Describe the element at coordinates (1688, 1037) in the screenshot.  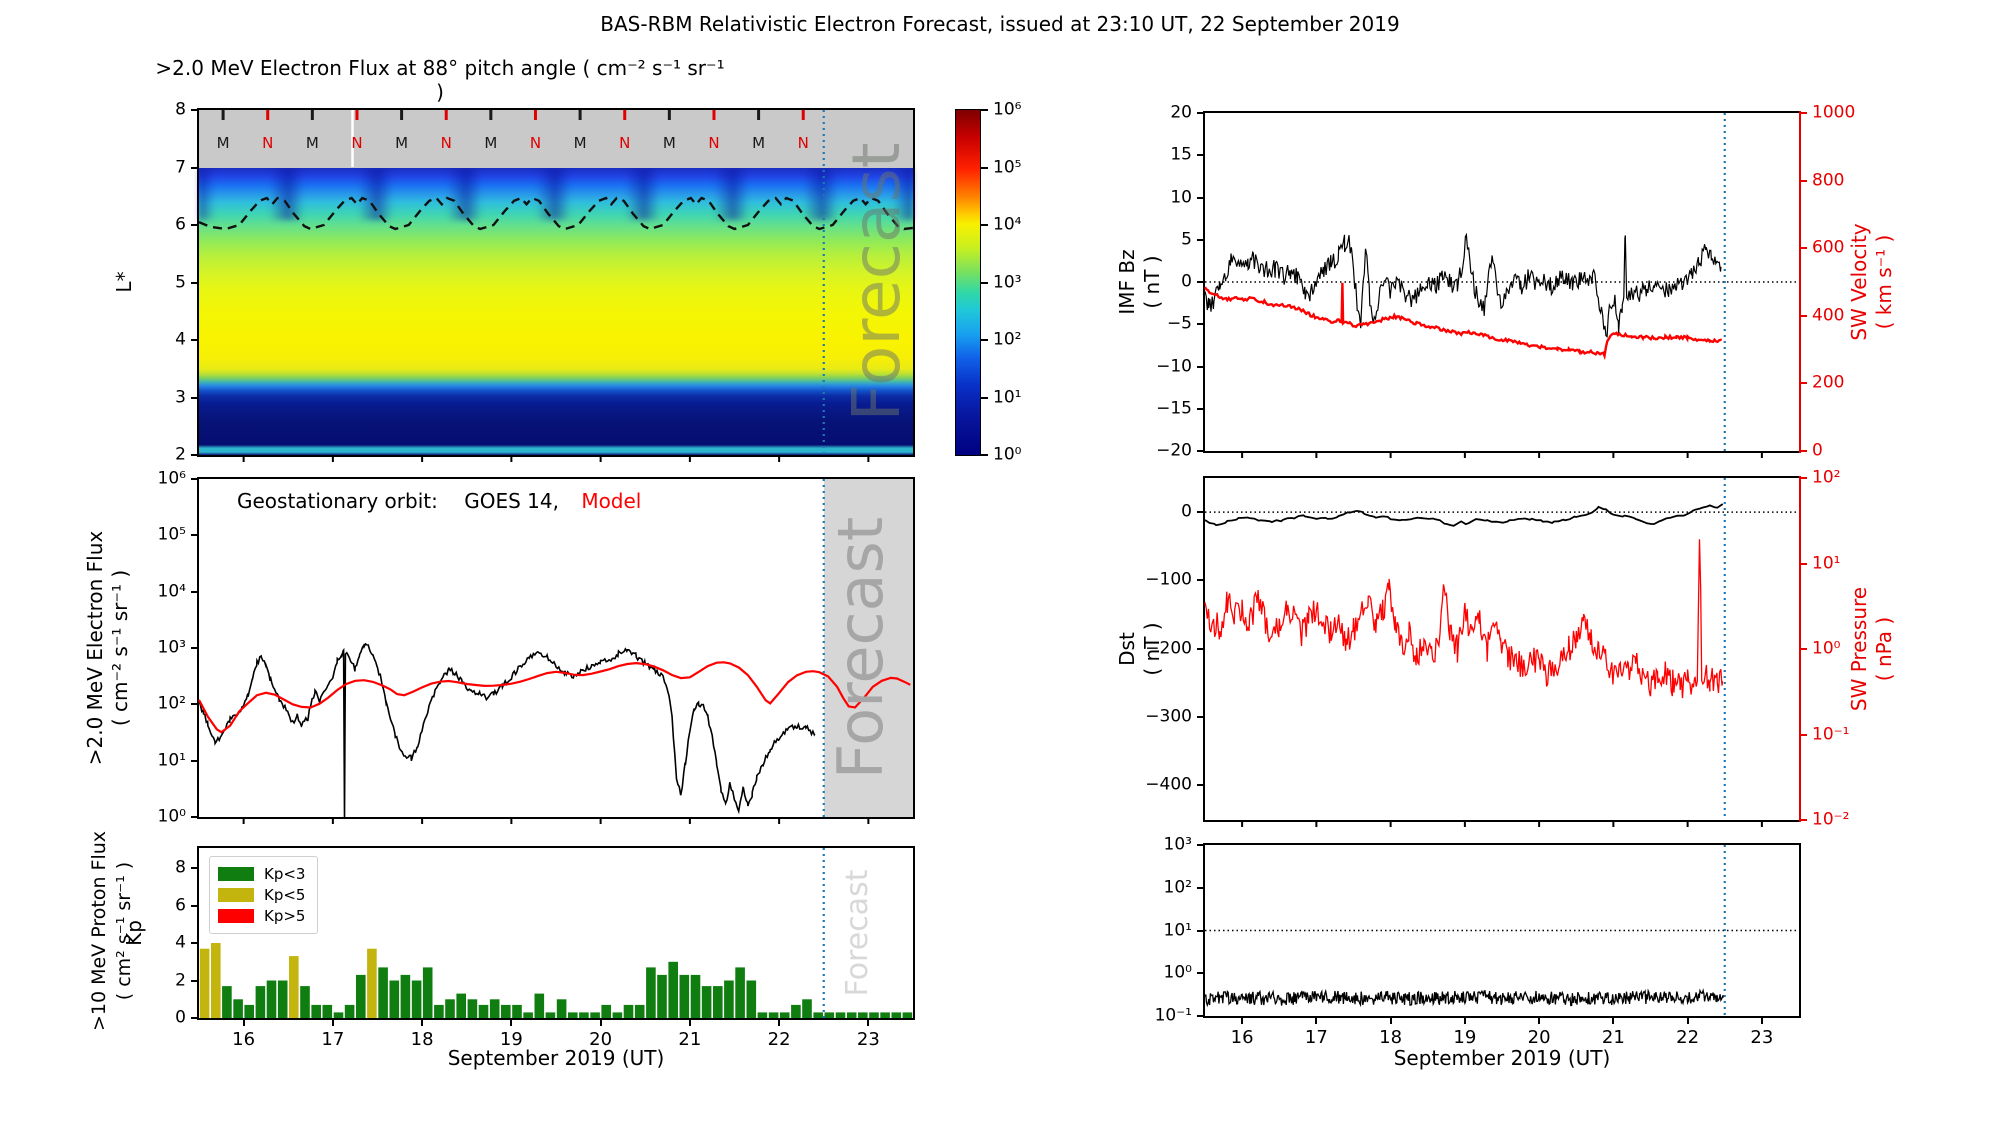
I see `tick-label: 22` at that location.